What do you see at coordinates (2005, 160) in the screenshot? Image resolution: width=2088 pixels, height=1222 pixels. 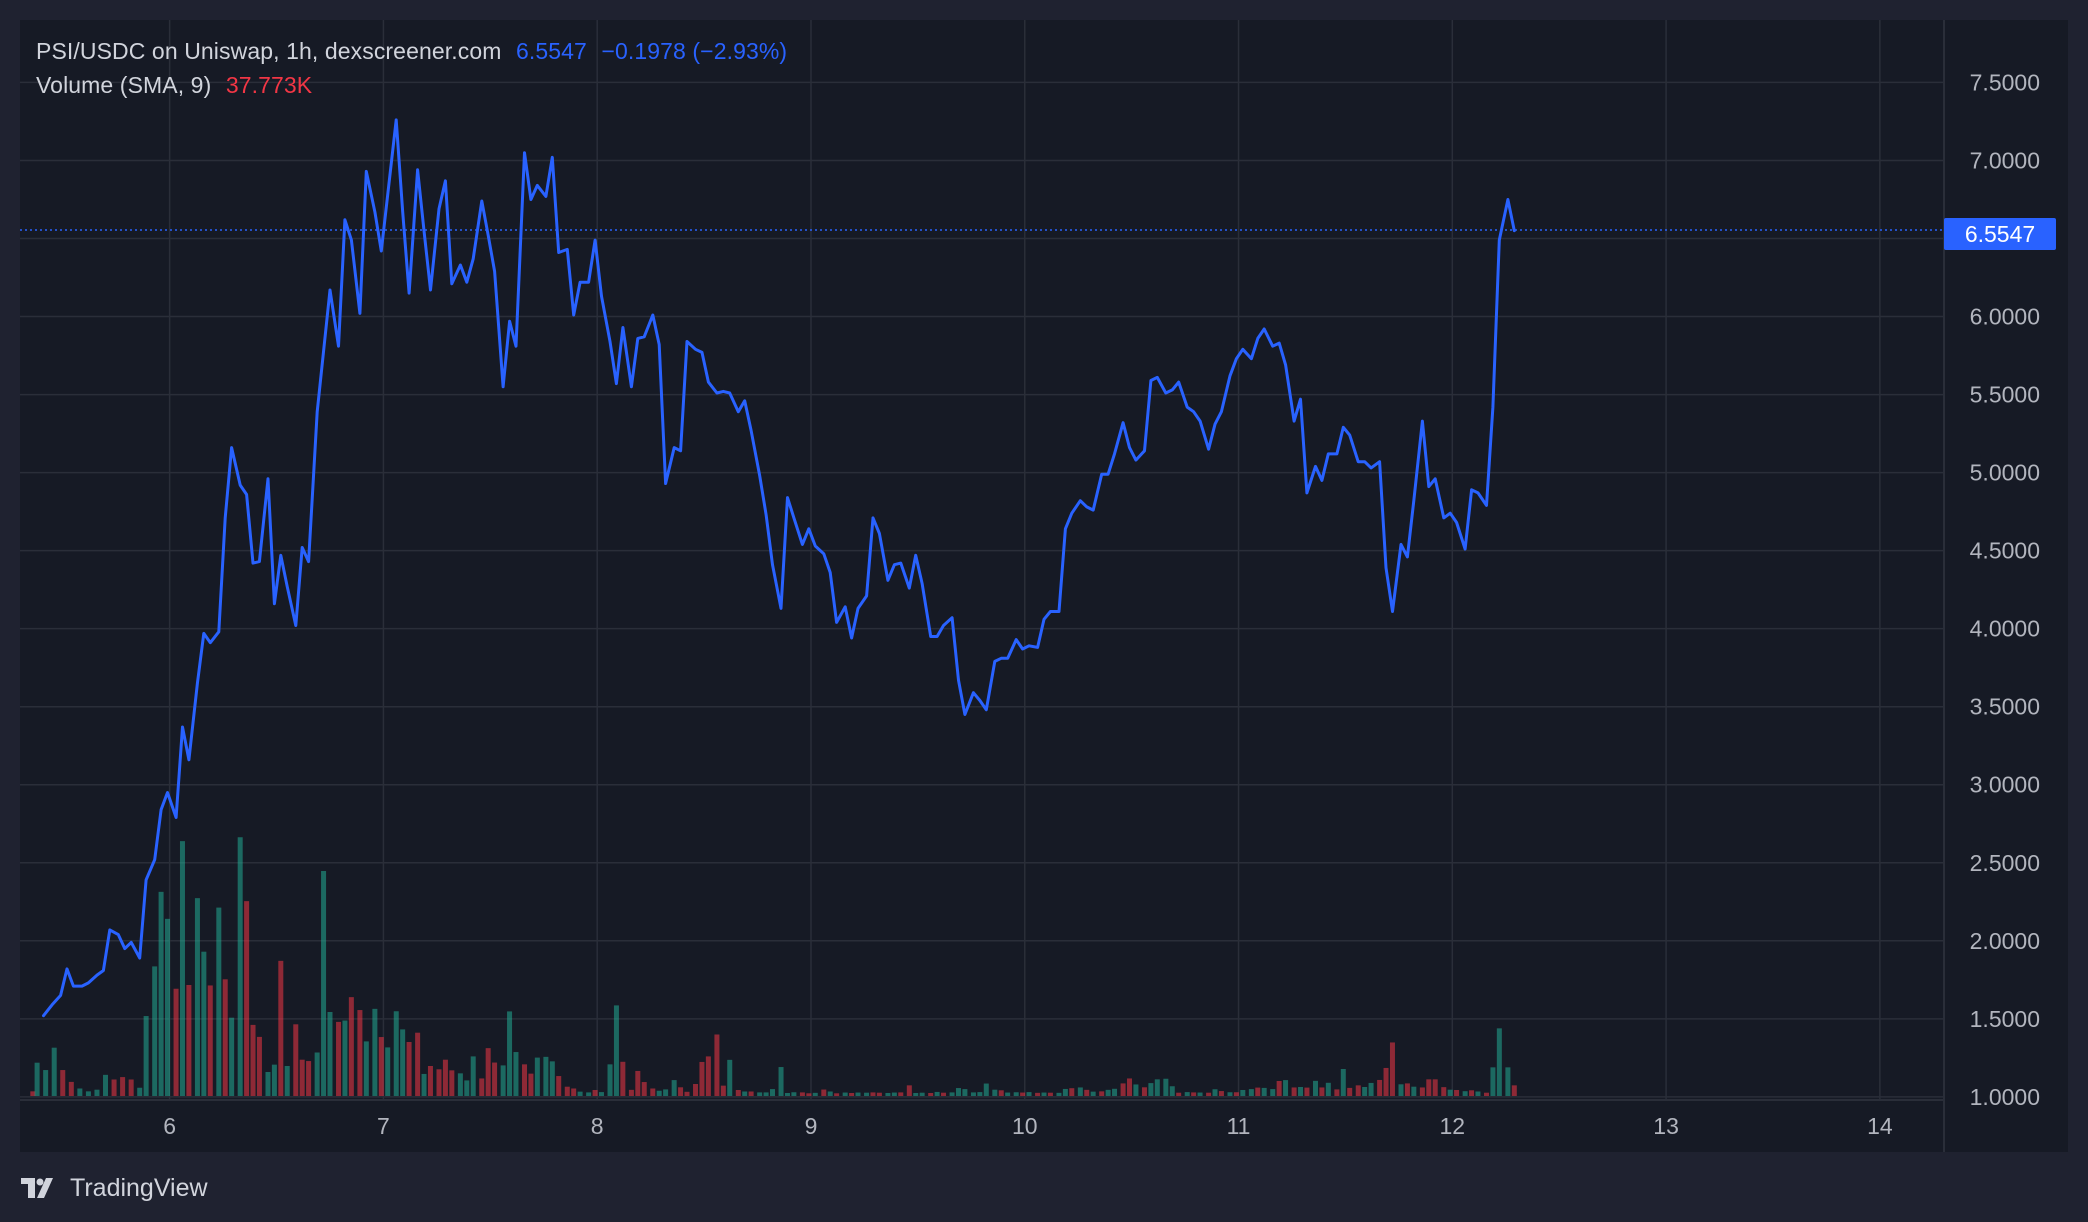 I see `price-tick-label: 7.0000` at bounding box center [2005, 160].